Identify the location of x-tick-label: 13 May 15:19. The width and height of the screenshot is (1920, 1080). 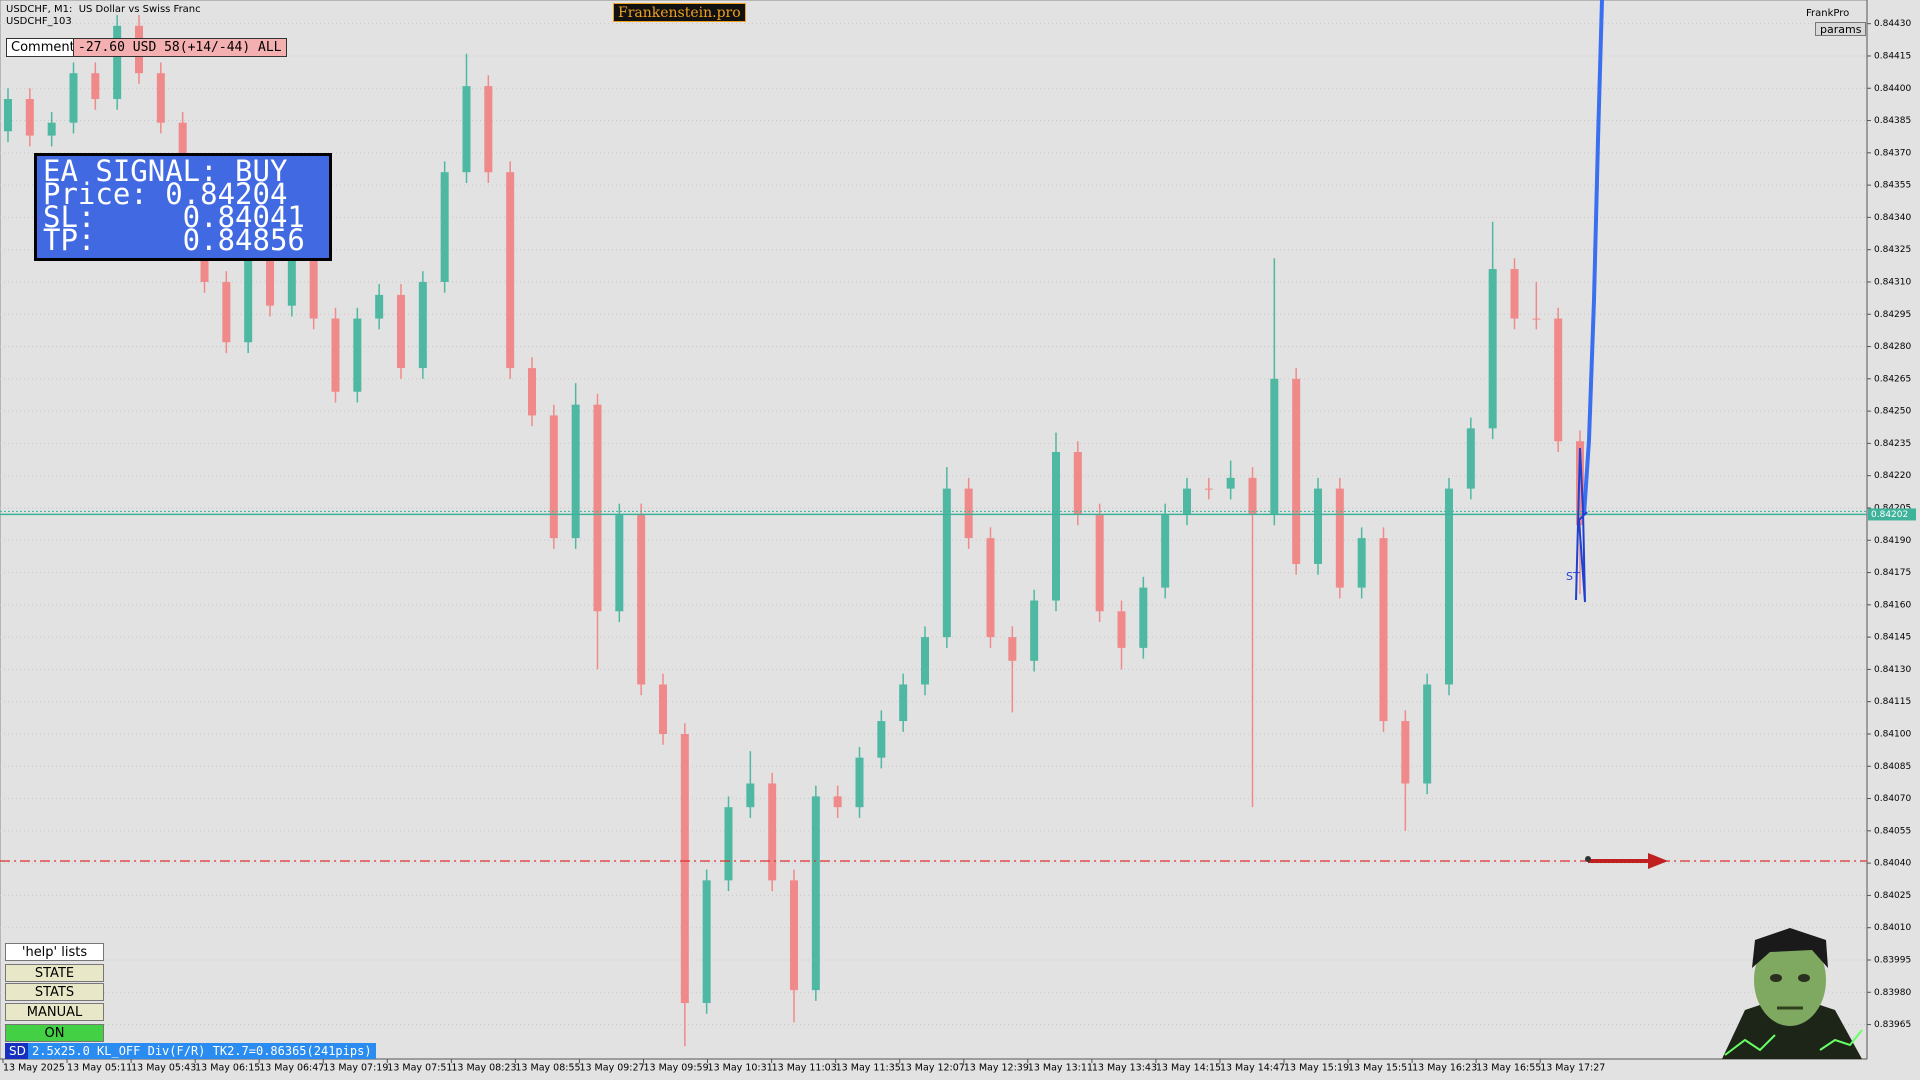
(1316, 1068).